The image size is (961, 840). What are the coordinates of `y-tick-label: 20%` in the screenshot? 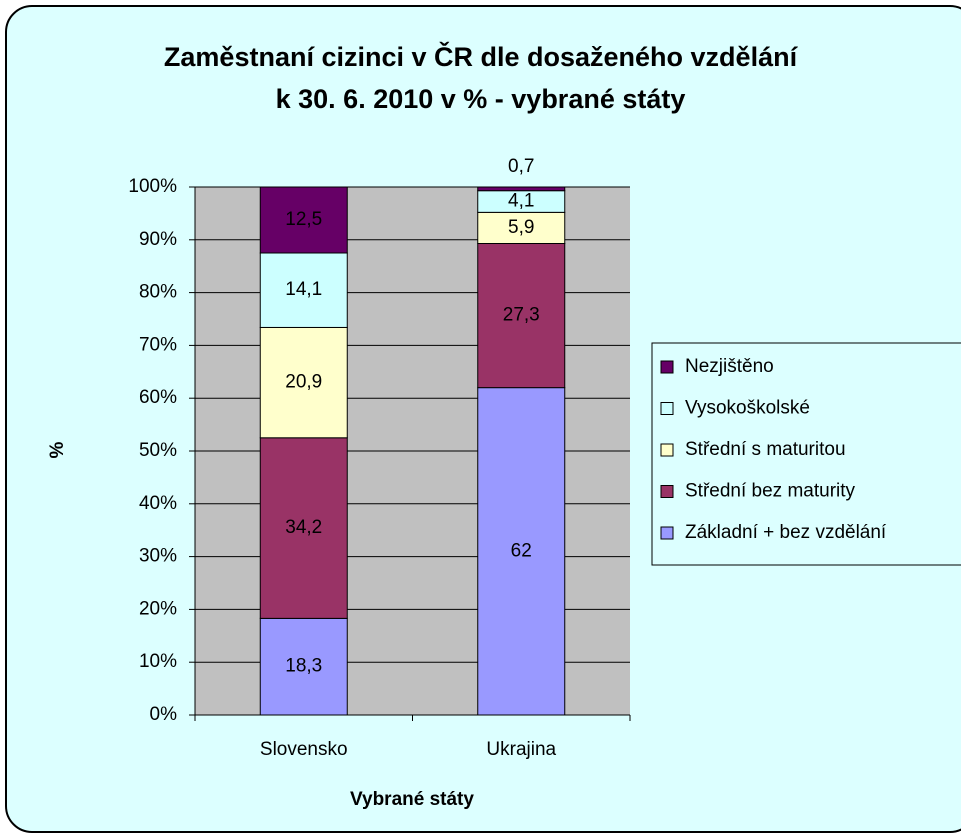 It's located at (158, 608).